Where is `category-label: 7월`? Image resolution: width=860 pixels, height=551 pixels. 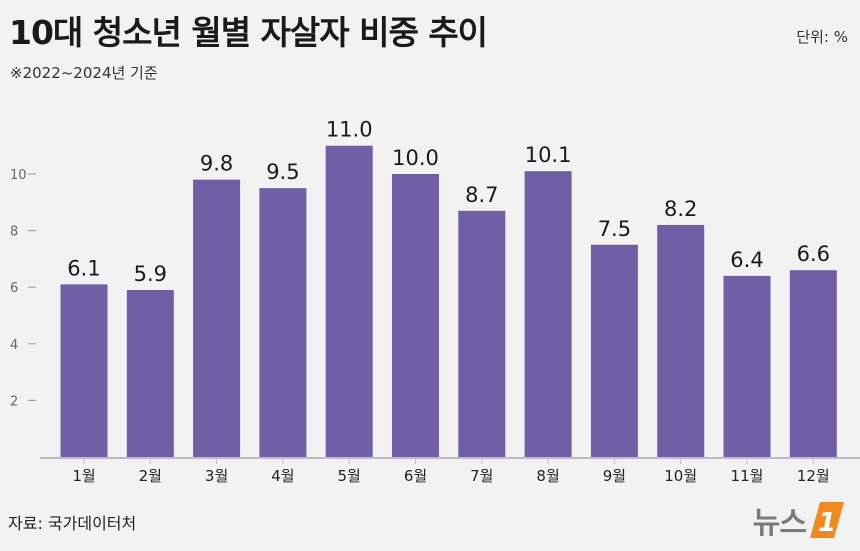
category-label: 7월 is located at coordinates (481, 476).